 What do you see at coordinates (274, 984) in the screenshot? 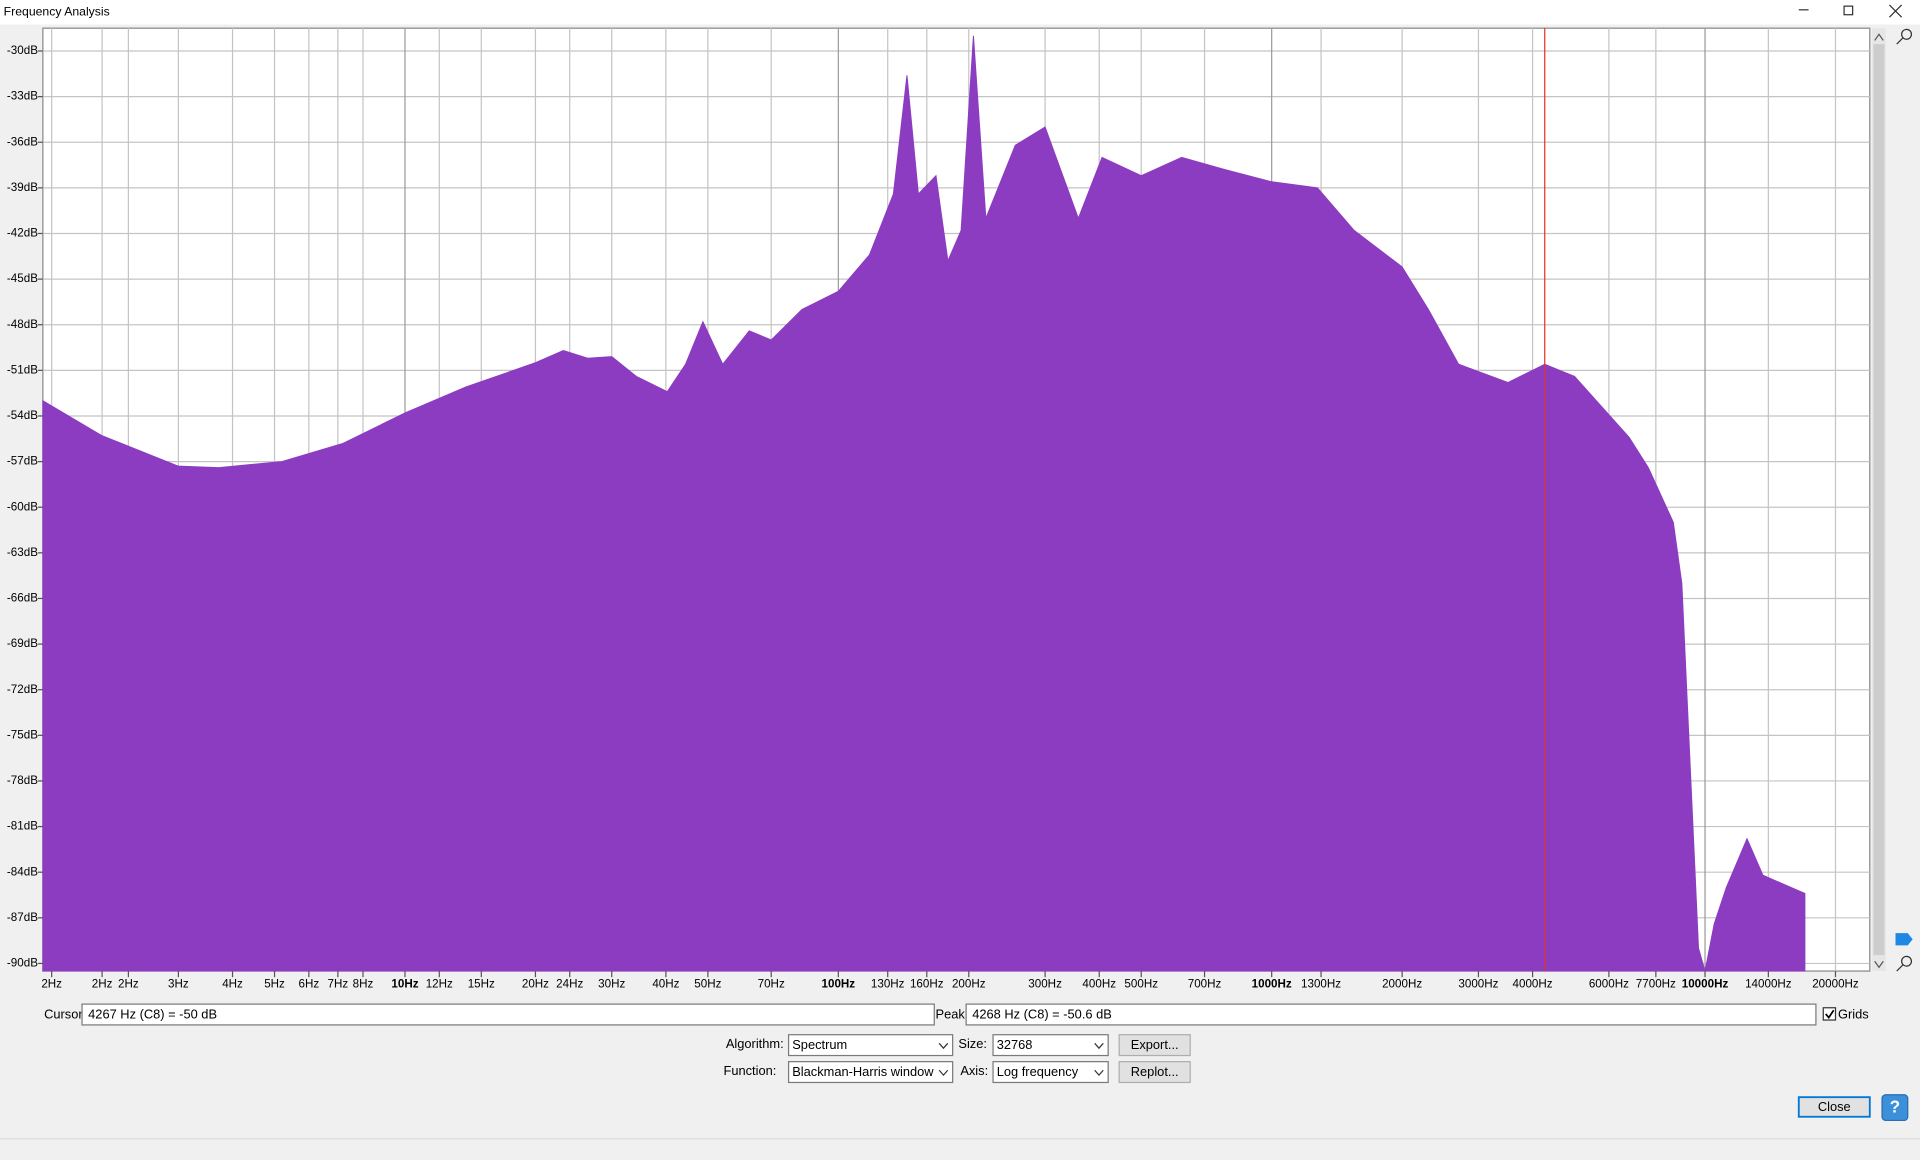
I see `x-tick-label: 5Hz` at bounding box center [274, 984].